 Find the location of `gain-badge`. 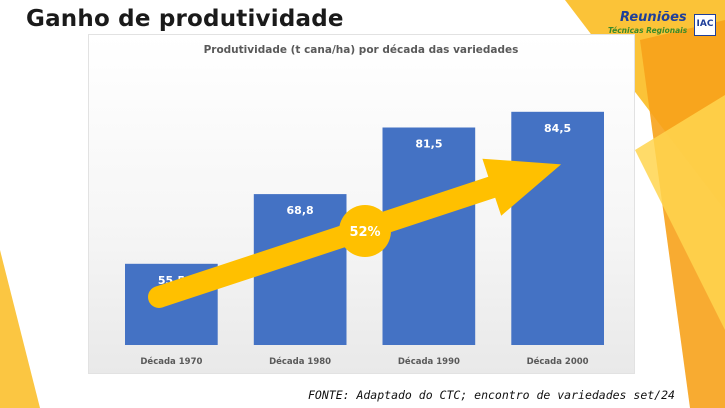

gain-badge is located at coordinates (365, 231).